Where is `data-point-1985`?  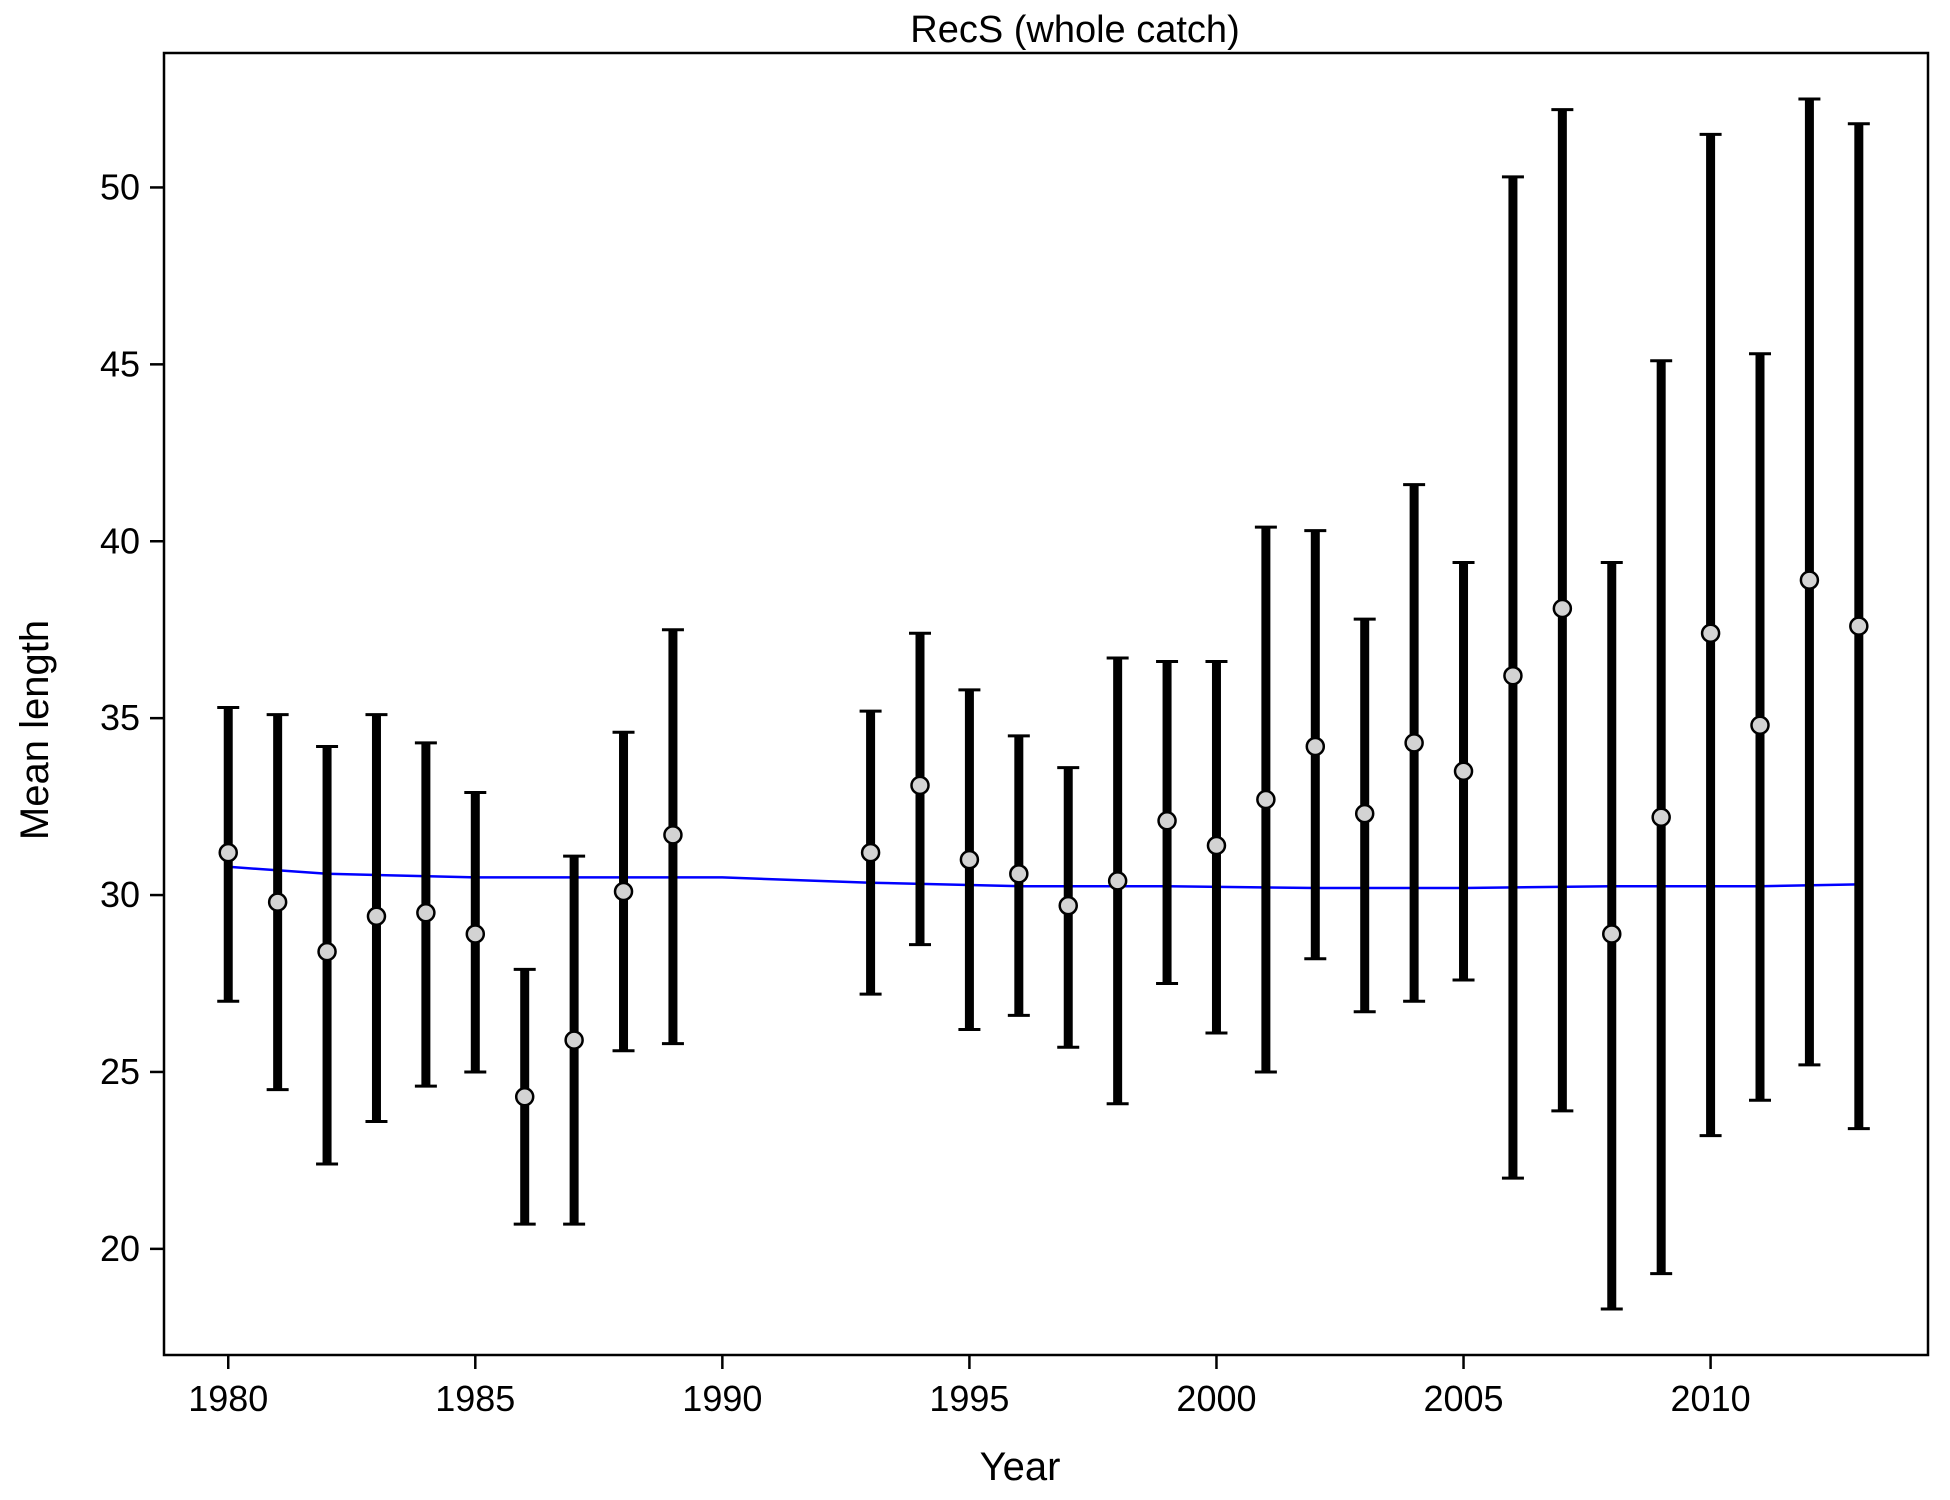 data-point-1985 is located at coordinates (475, 934).